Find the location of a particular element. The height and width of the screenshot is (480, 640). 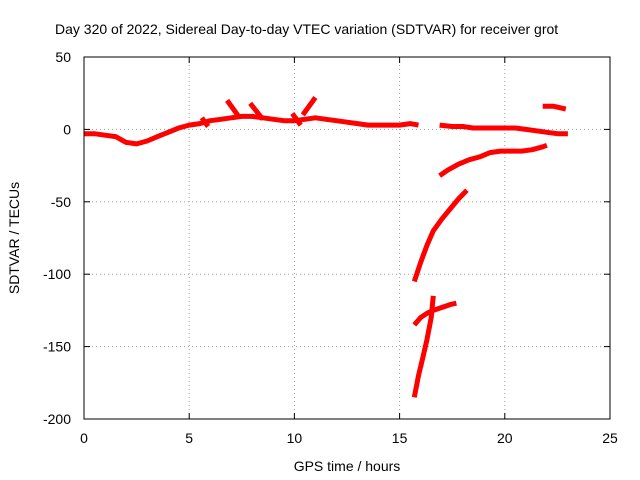

y-axis-label: SDTVAR / TECUs is located at coordinates (14, 238).